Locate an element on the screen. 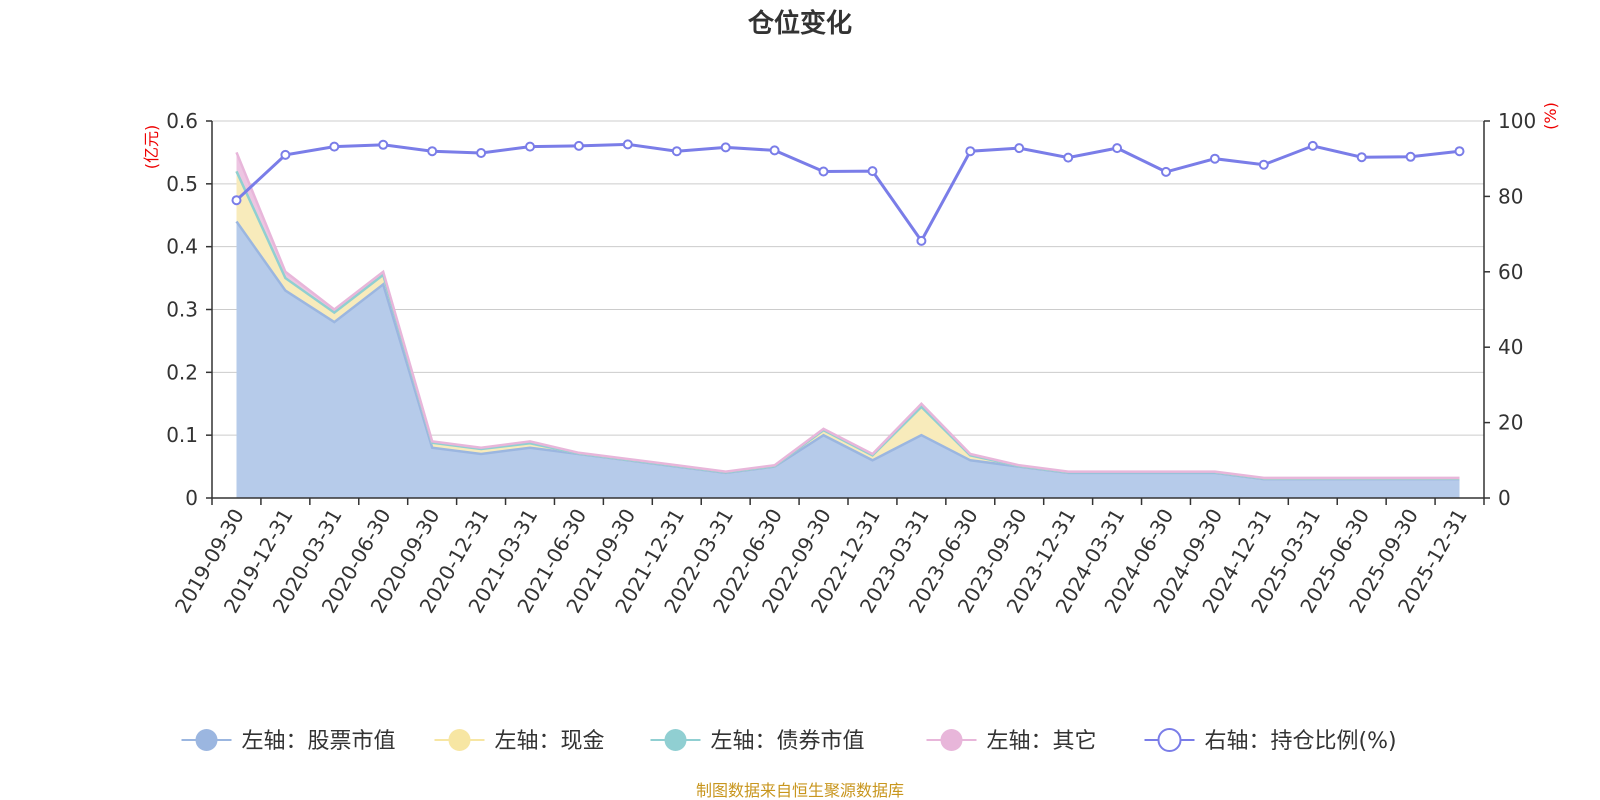  right-tick-label: 0 is located at coordinates (1504, 498).